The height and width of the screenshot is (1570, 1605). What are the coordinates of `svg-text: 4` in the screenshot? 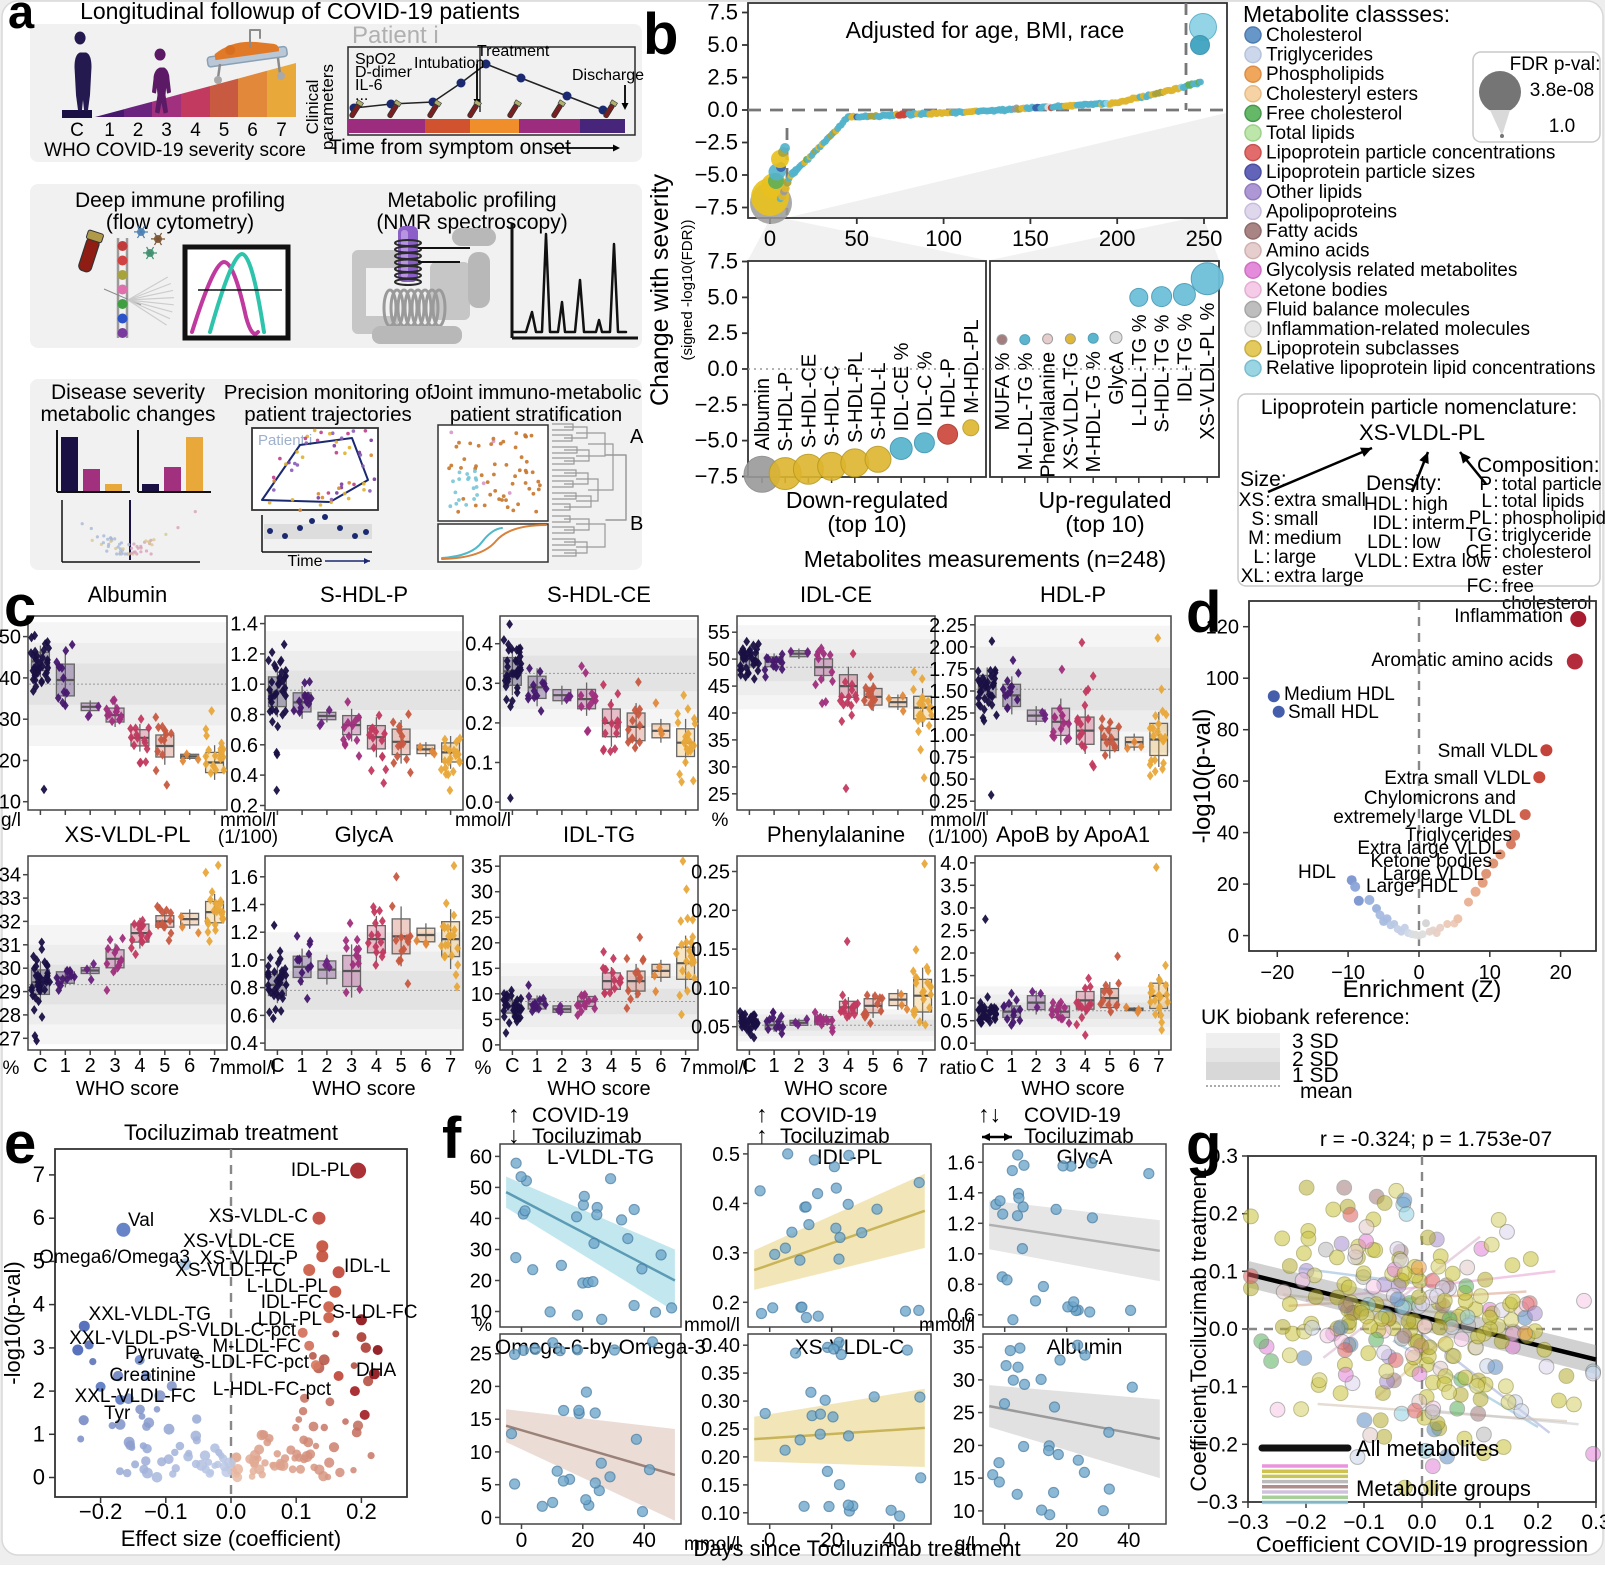 It's located at (195, 130).